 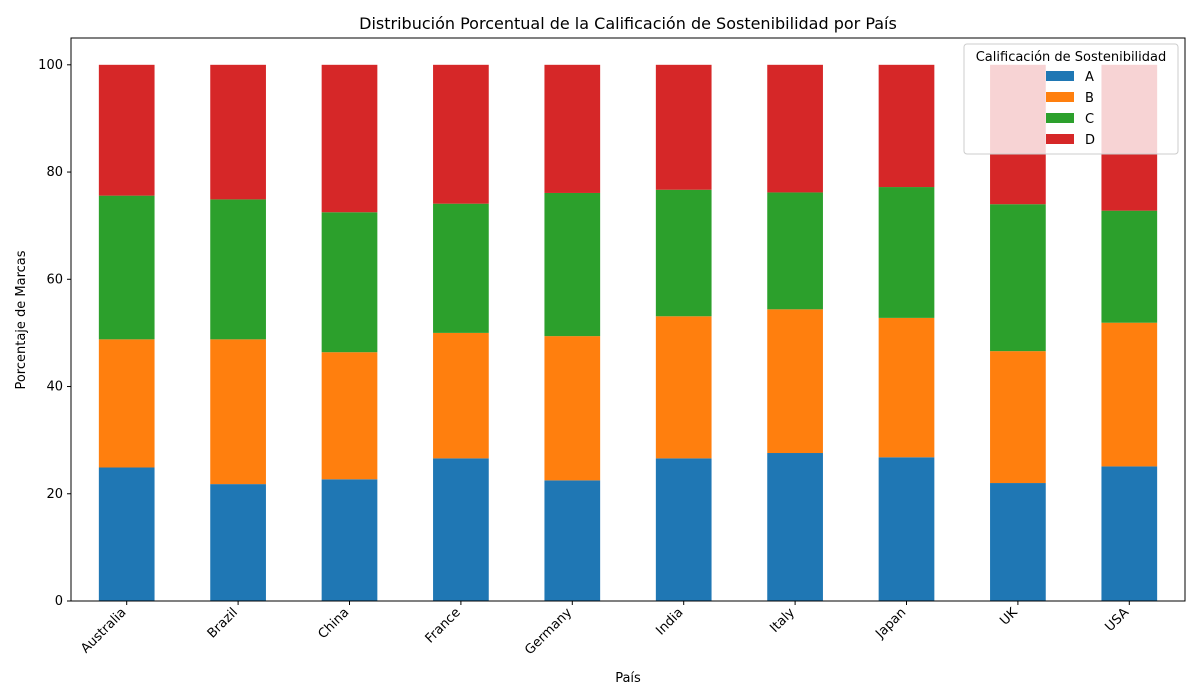 What do you see at coordinates (548, 631) in the screenshot?
I see `x-tick-label: Germany` at bounding box center [548, 631].